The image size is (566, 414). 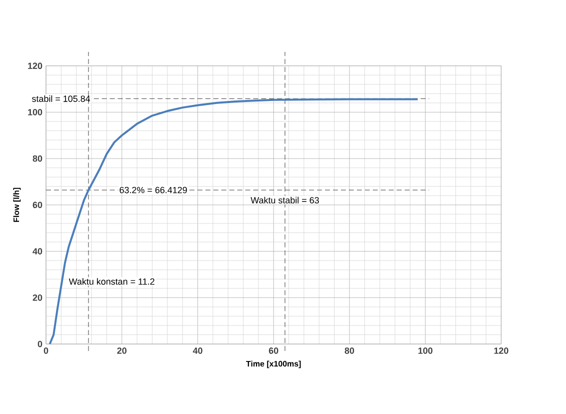 What do you see at coordinates (273, 351) in the screenshot?
I see `x-tick-label: 60` at bounding box center [273, 351].